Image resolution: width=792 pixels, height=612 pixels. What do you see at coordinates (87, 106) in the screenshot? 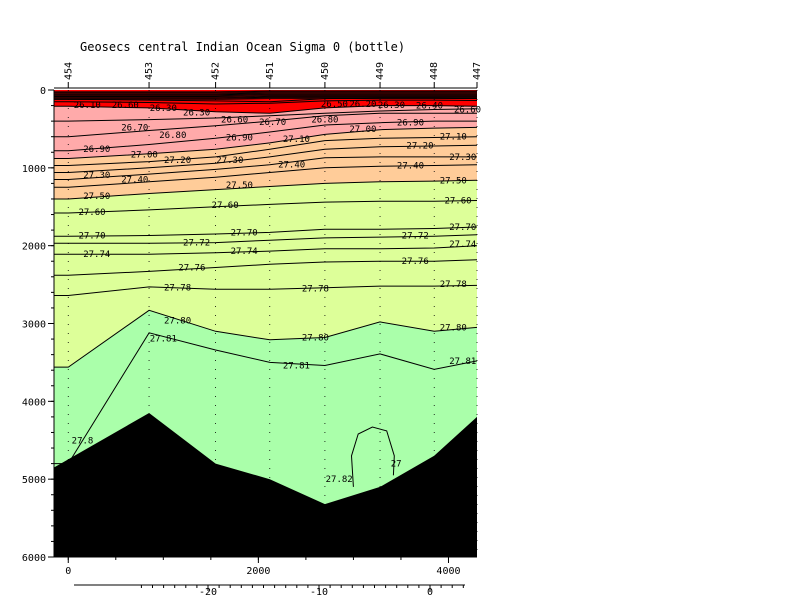
I see `contour-label: 26.10` at bounding box center [87, 106].